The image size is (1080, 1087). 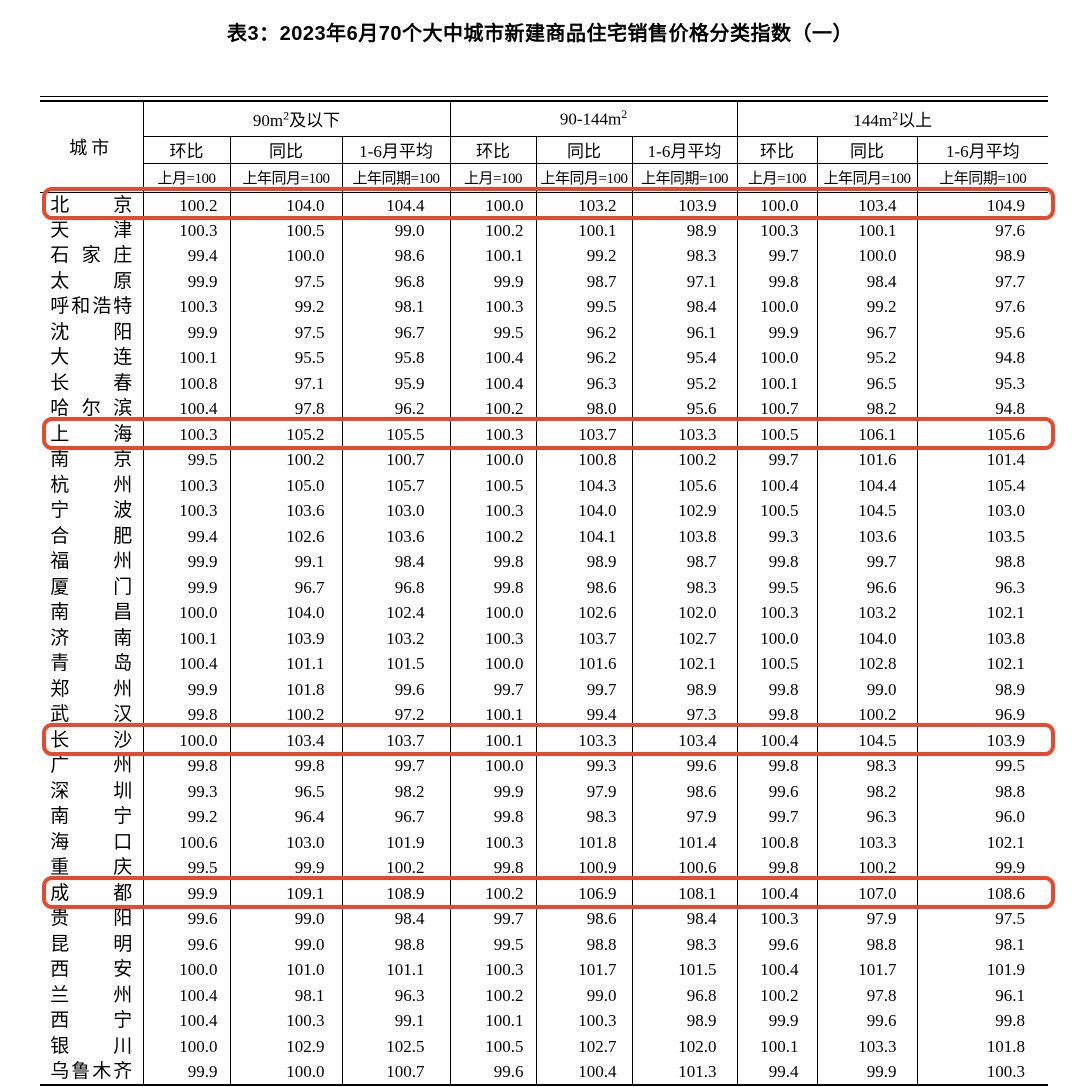 I want to click on table-top-rule, so click(x=544, y=96).